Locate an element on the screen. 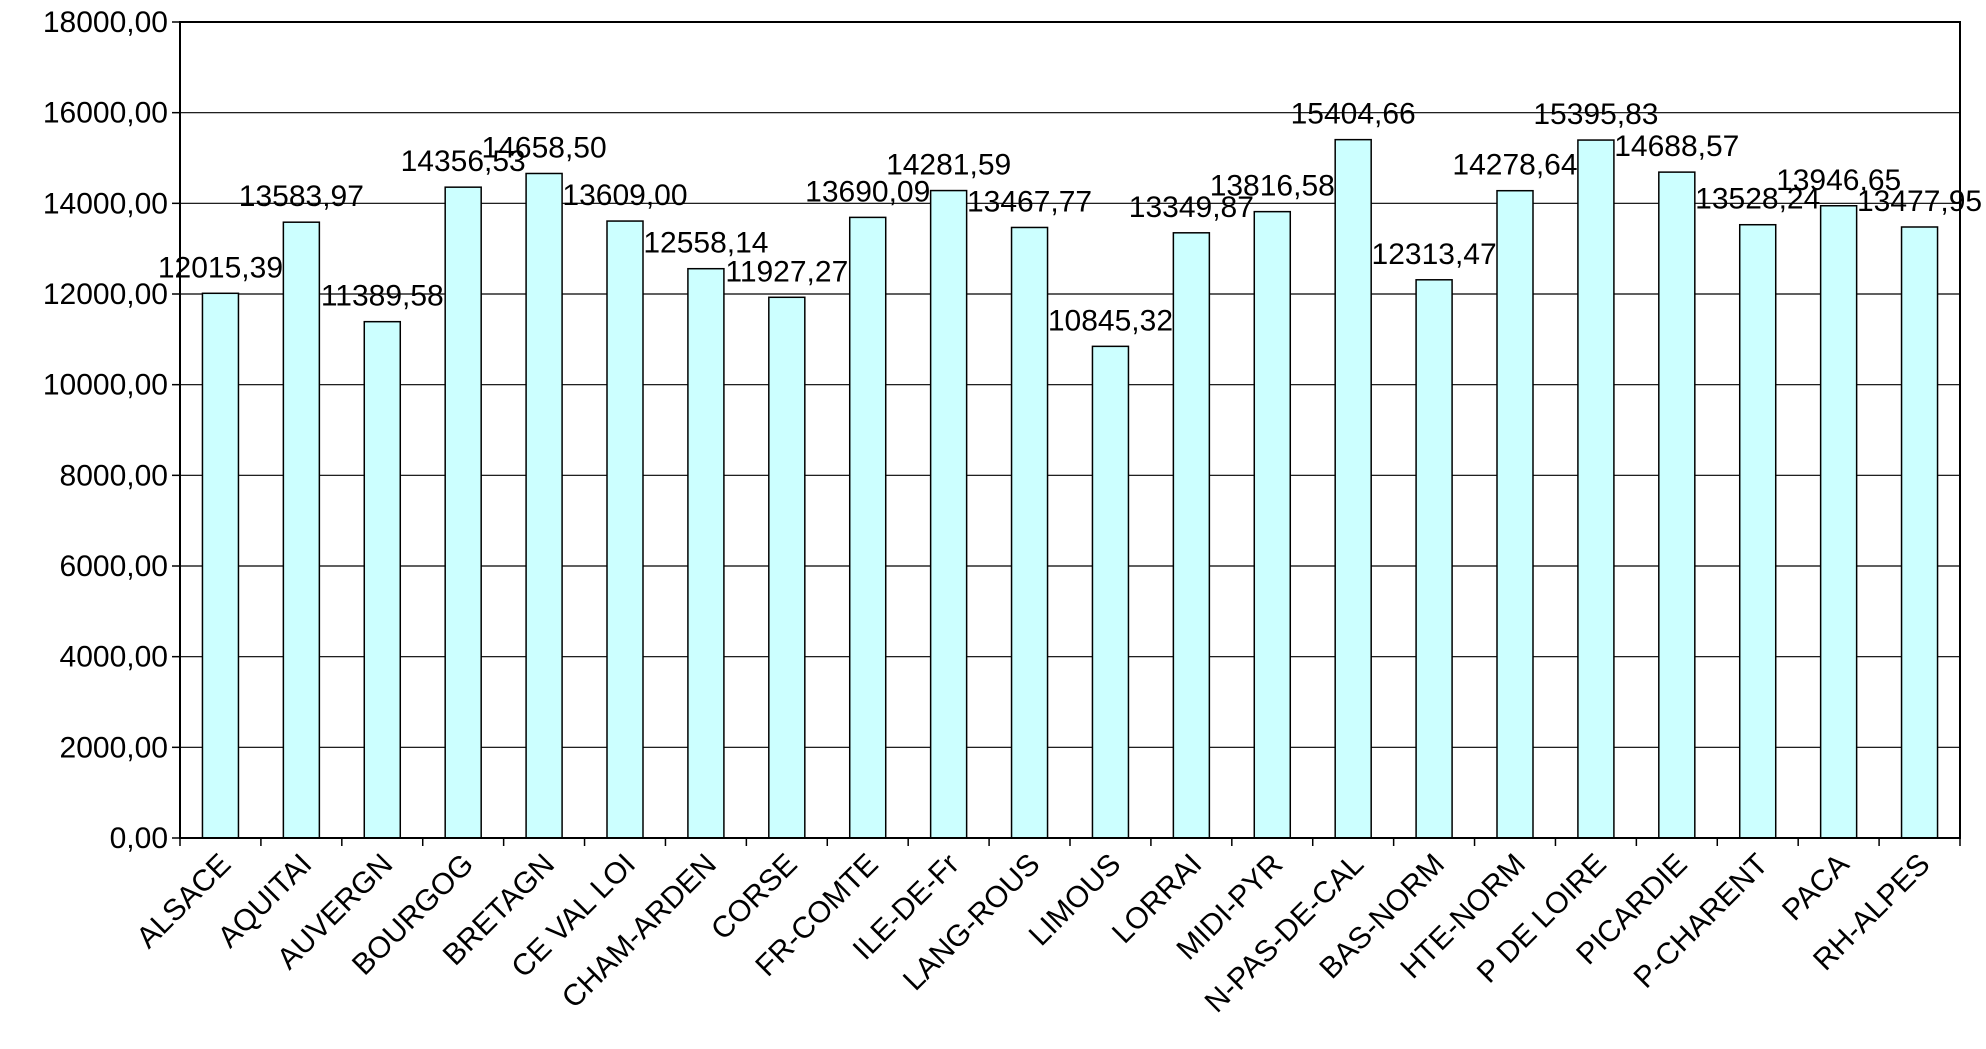 This screenshot has width=1986, height=1049. x-tick-label: PACA is located at coordinates (1816, 888).